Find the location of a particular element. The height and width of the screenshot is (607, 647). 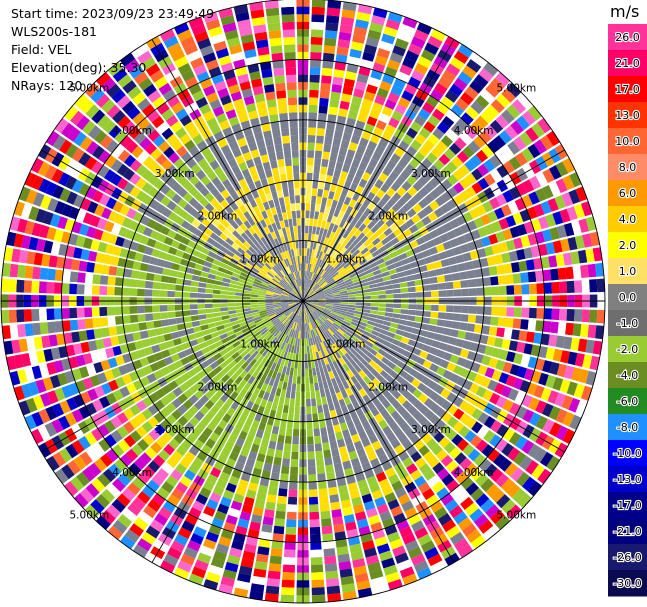

range-label: 3.00km is located at coordinates (175, 174).